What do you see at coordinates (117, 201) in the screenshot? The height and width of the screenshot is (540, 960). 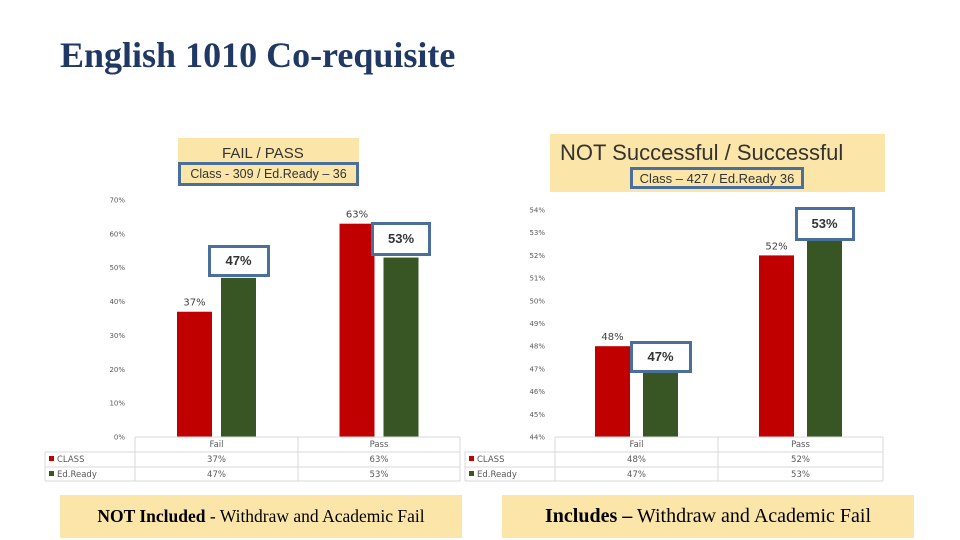 I see `y-tick-label: 70%` at bounding box center [117, 201].